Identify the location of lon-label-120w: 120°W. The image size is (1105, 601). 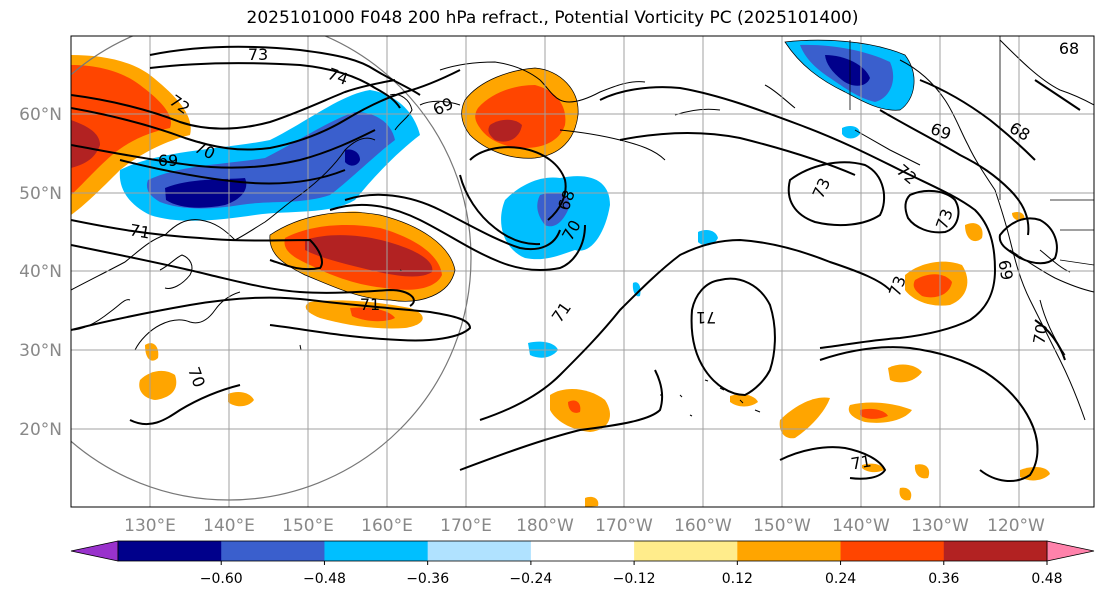
(1016, 526).